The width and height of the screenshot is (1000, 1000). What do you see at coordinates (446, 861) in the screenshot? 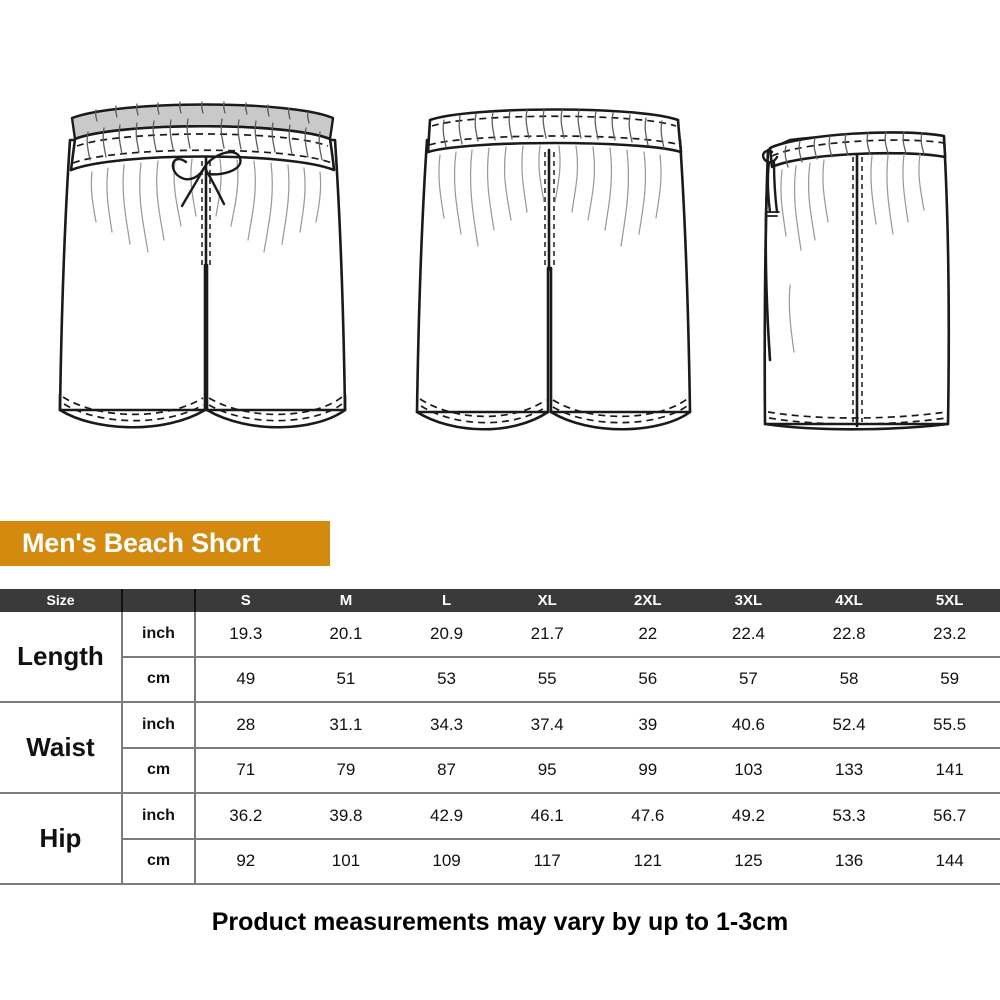
I see `cell-hip-cm-l: 109` at bounding box center [446, 861].